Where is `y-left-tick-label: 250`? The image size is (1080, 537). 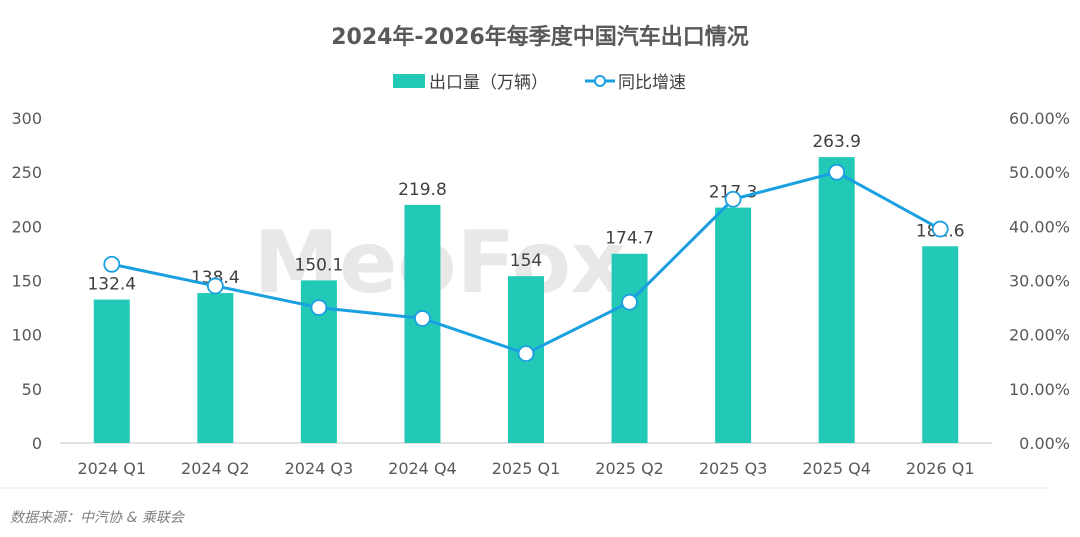
y-left-tick-label: 250 is located at coordinates (26, 172).